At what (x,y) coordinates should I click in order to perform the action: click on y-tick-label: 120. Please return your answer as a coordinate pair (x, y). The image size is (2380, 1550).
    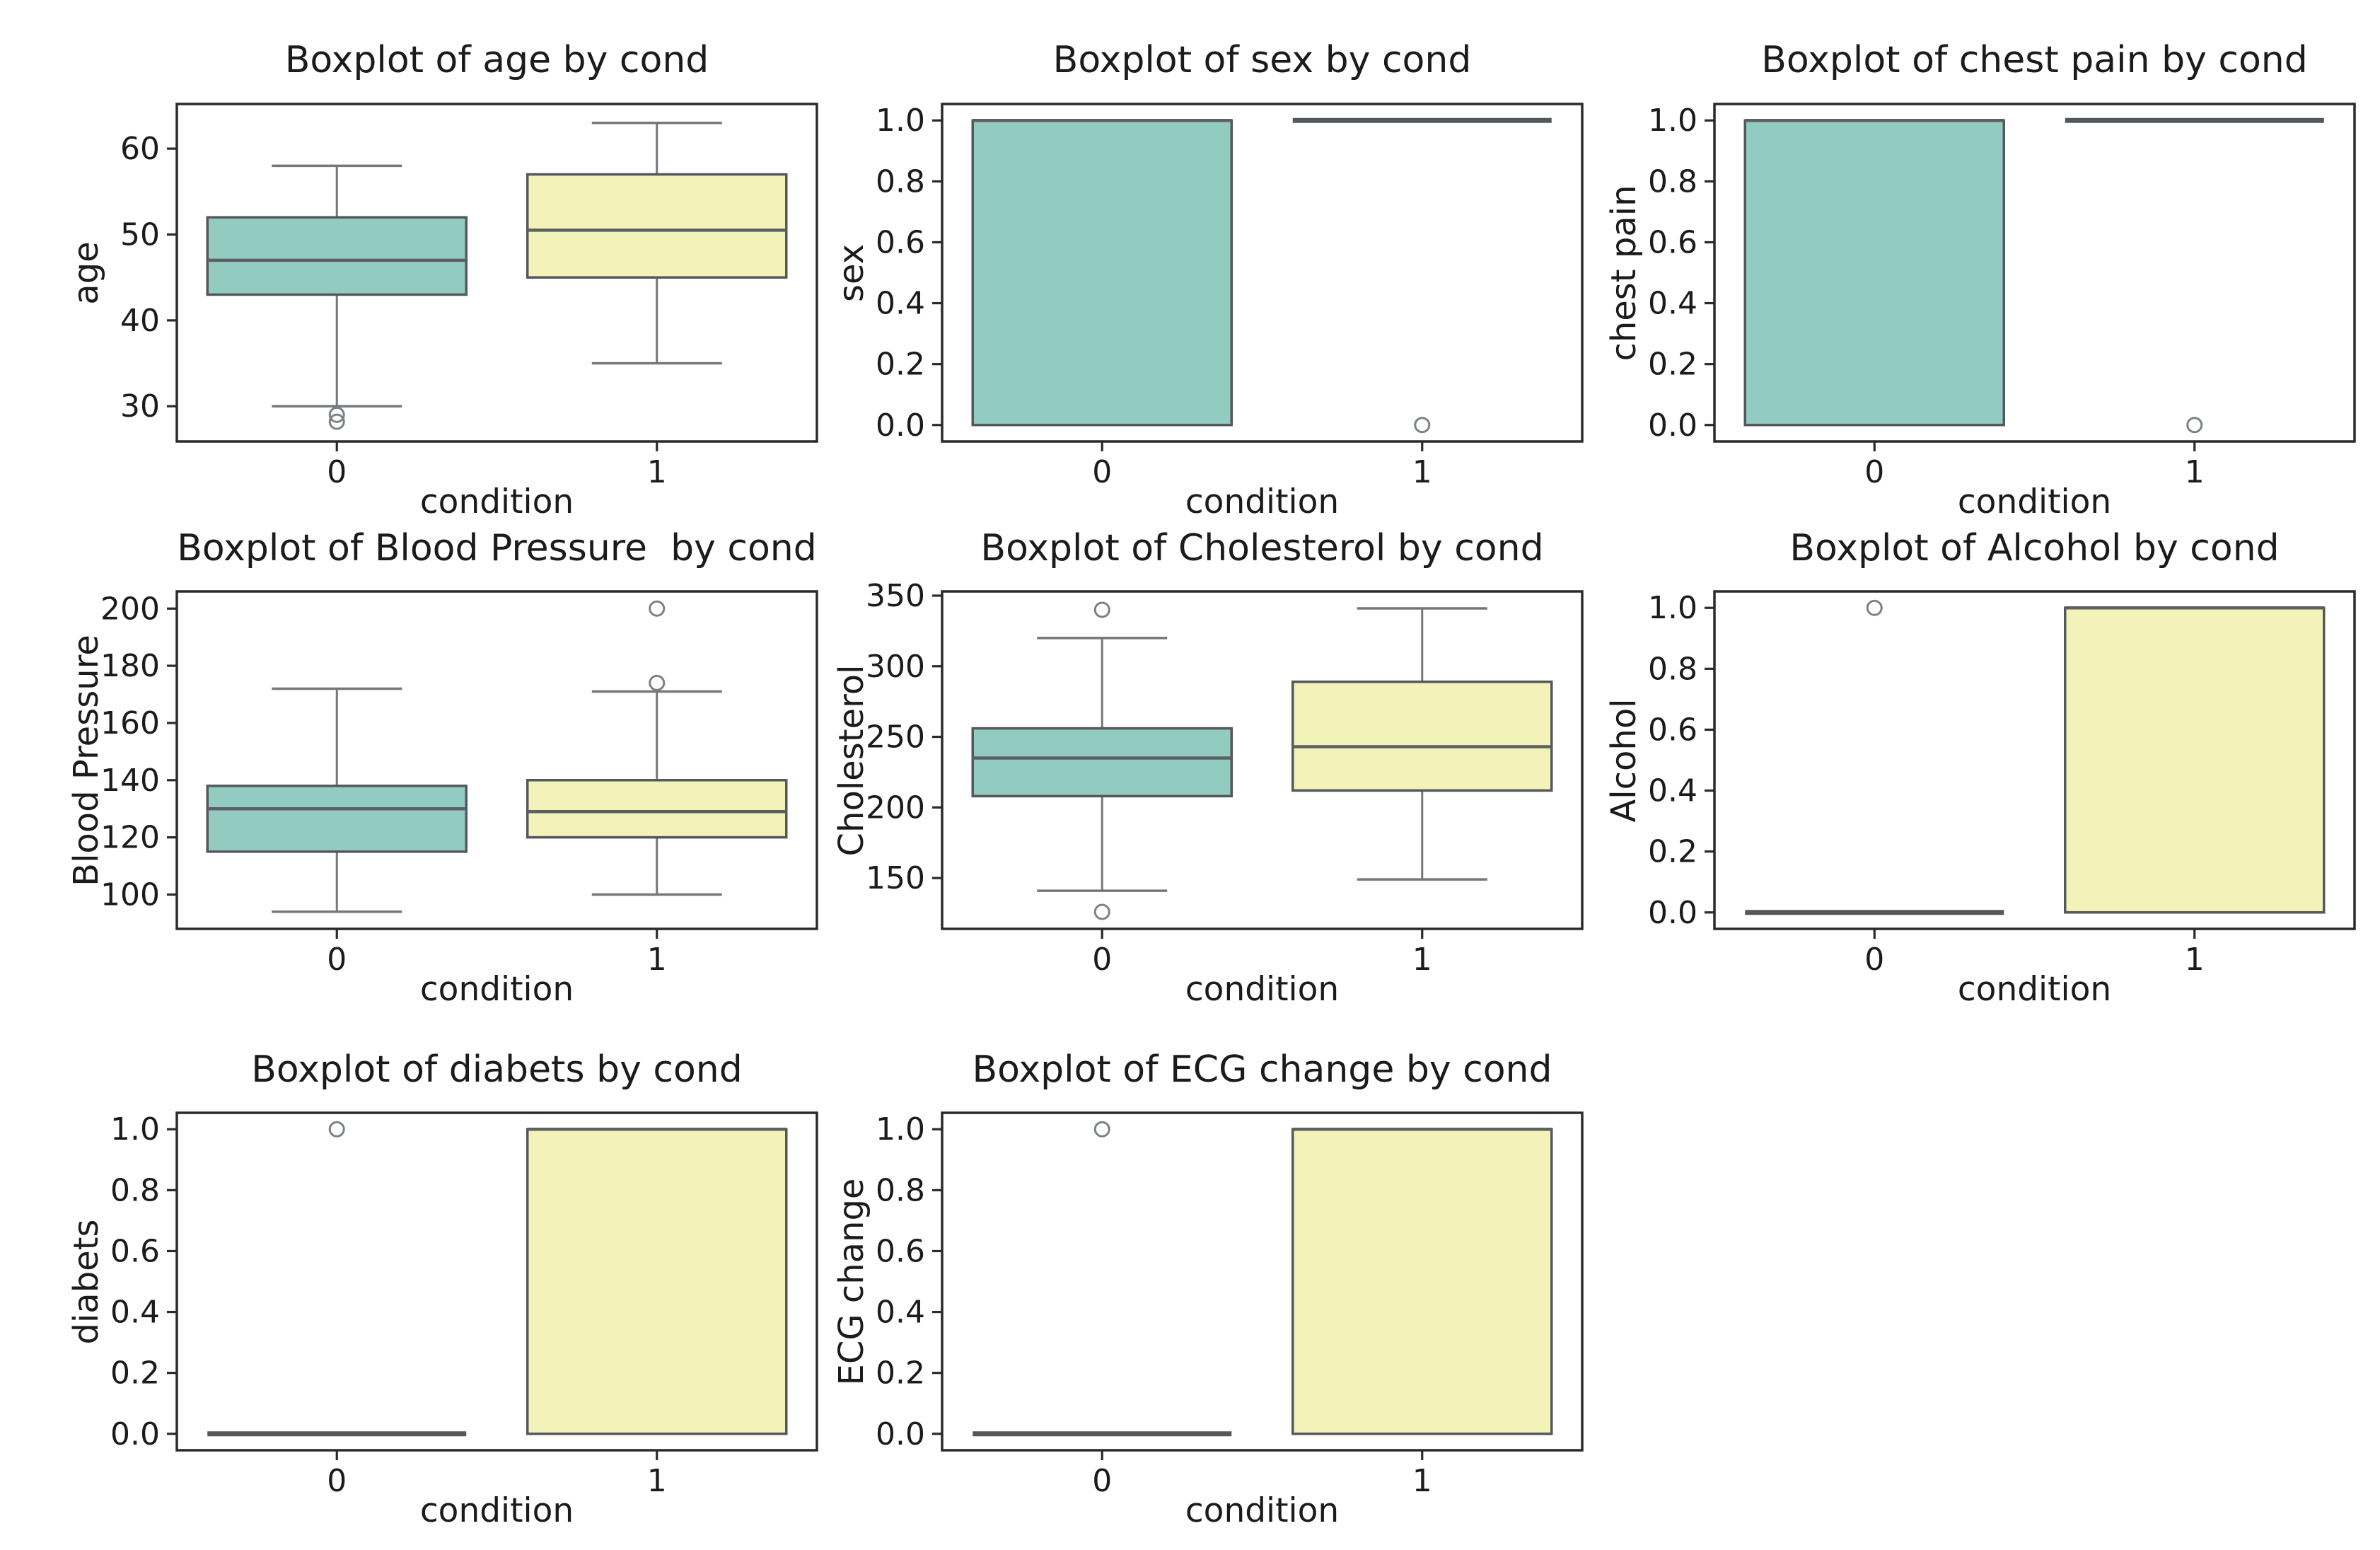
    Looking at the image, I should click on (130, 838).